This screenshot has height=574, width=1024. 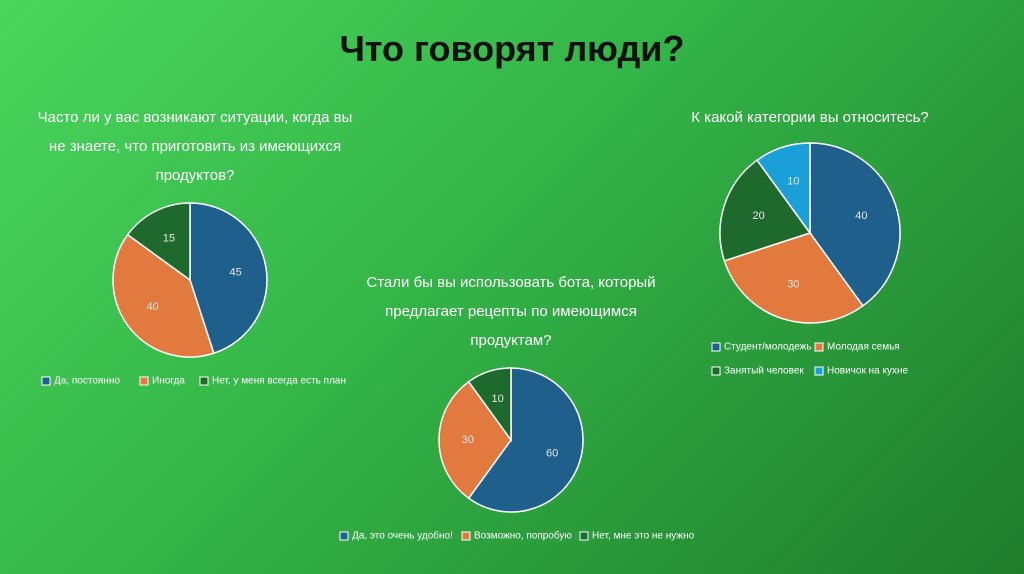 I want to click on legend-label: Занятый человек, so click(x=764, y=371).